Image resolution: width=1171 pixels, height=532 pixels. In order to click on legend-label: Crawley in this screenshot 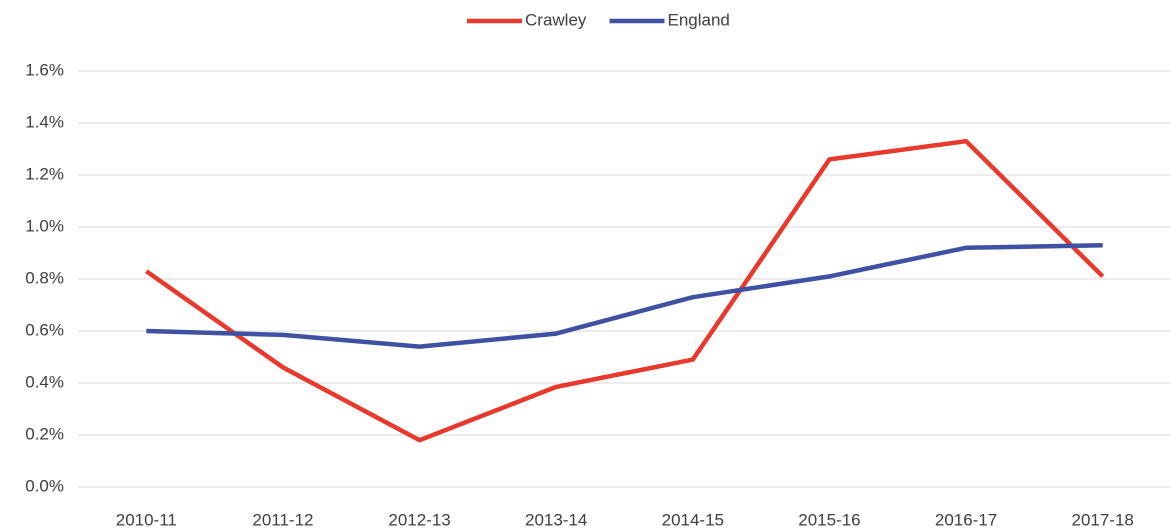, I will do `click(556, 19)`.